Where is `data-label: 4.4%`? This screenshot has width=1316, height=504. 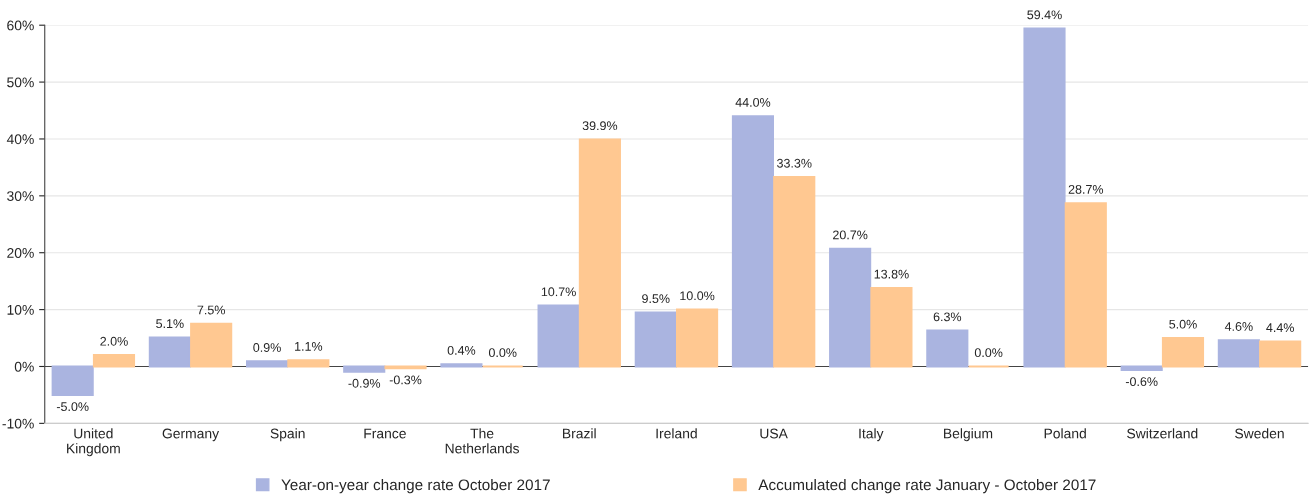
data-label: 4.4% is located at coordinates (1280, 327).